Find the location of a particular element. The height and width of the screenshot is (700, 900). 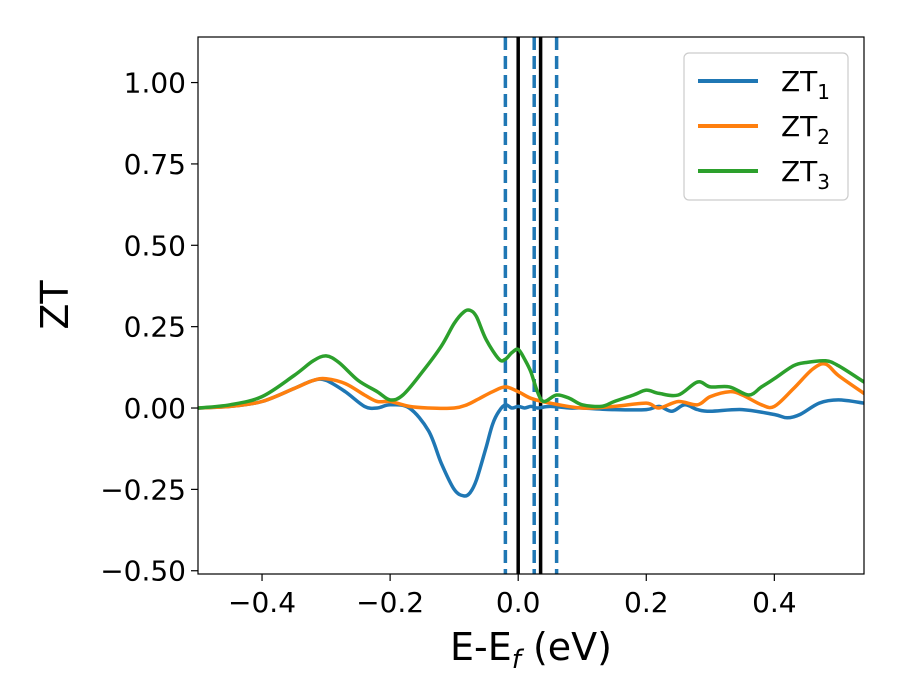

x-tick-label: −0.2 is located at coordinates (390, 602).